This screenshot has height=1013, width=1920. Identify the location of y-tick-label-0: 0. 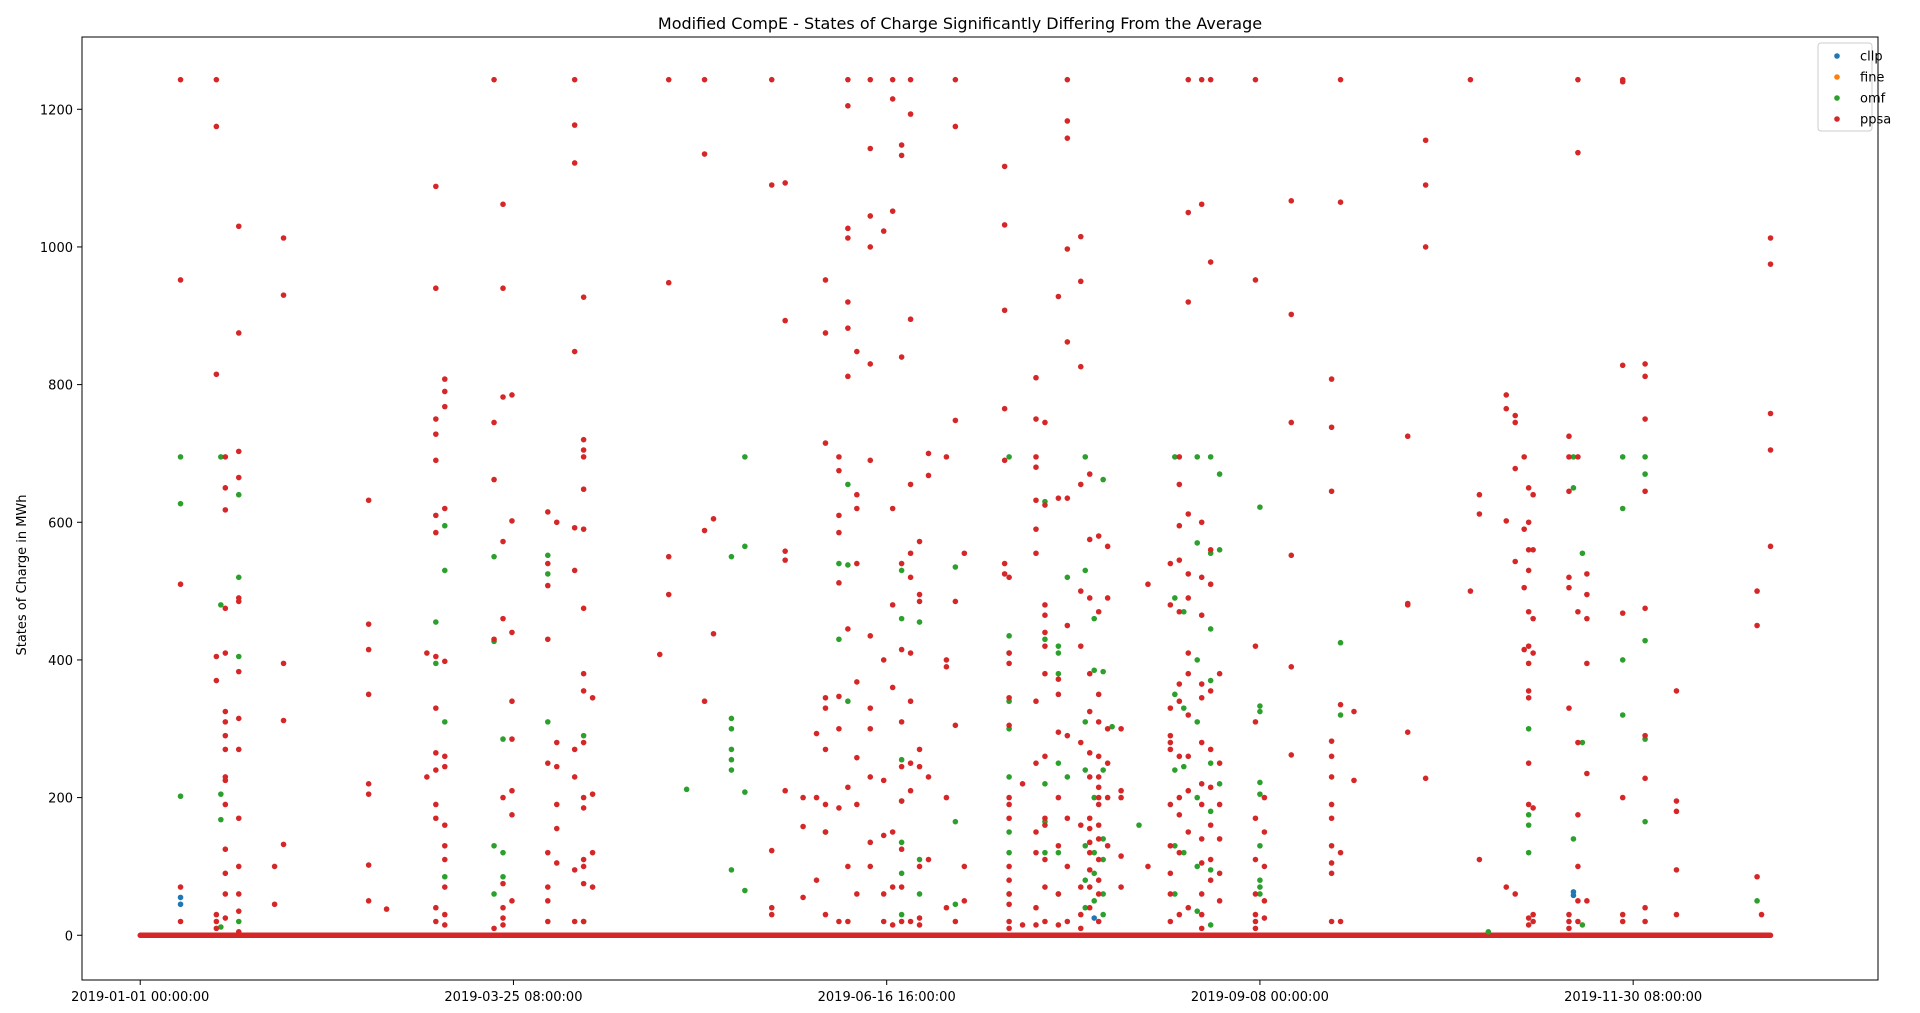
(69, 936).